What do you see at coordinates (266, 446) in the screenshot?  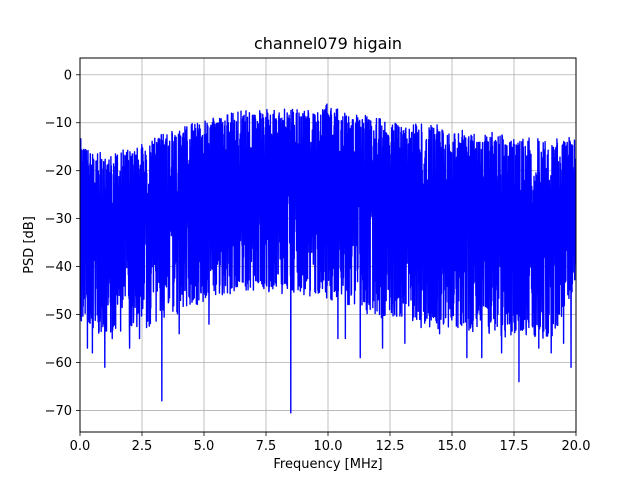 I see `x-tick-label: 7.5` at bounding box center [266, 446].